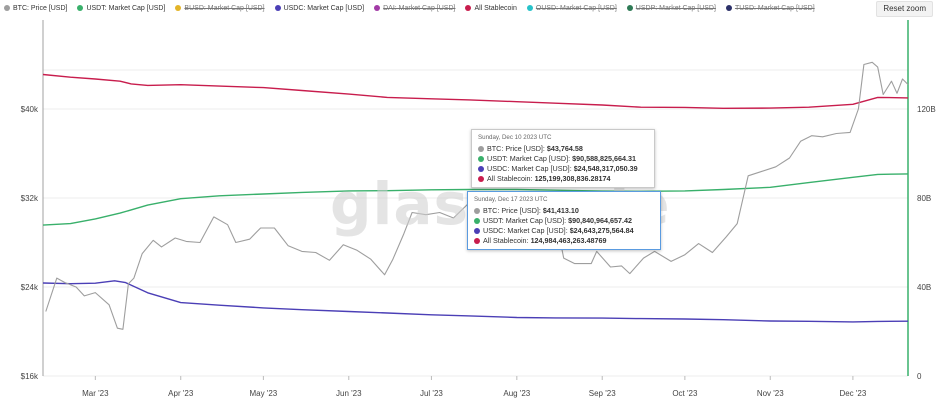 This screenshot has height=406, width=937. Describe the element at coordinates (604, 158) in the screenshot. I see `tooltip-value: $90,588,825,664.31` at that location.